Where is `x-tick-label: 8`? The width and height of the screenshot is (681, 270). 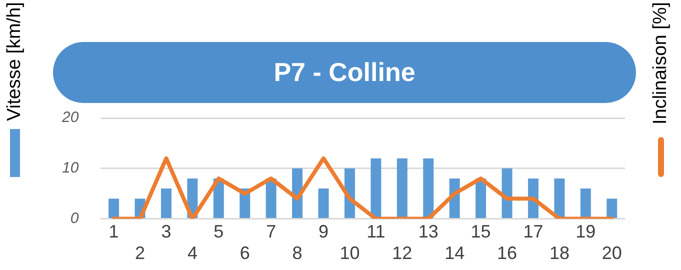
x-tick-label: 8 is located at coordinates (297, 253).